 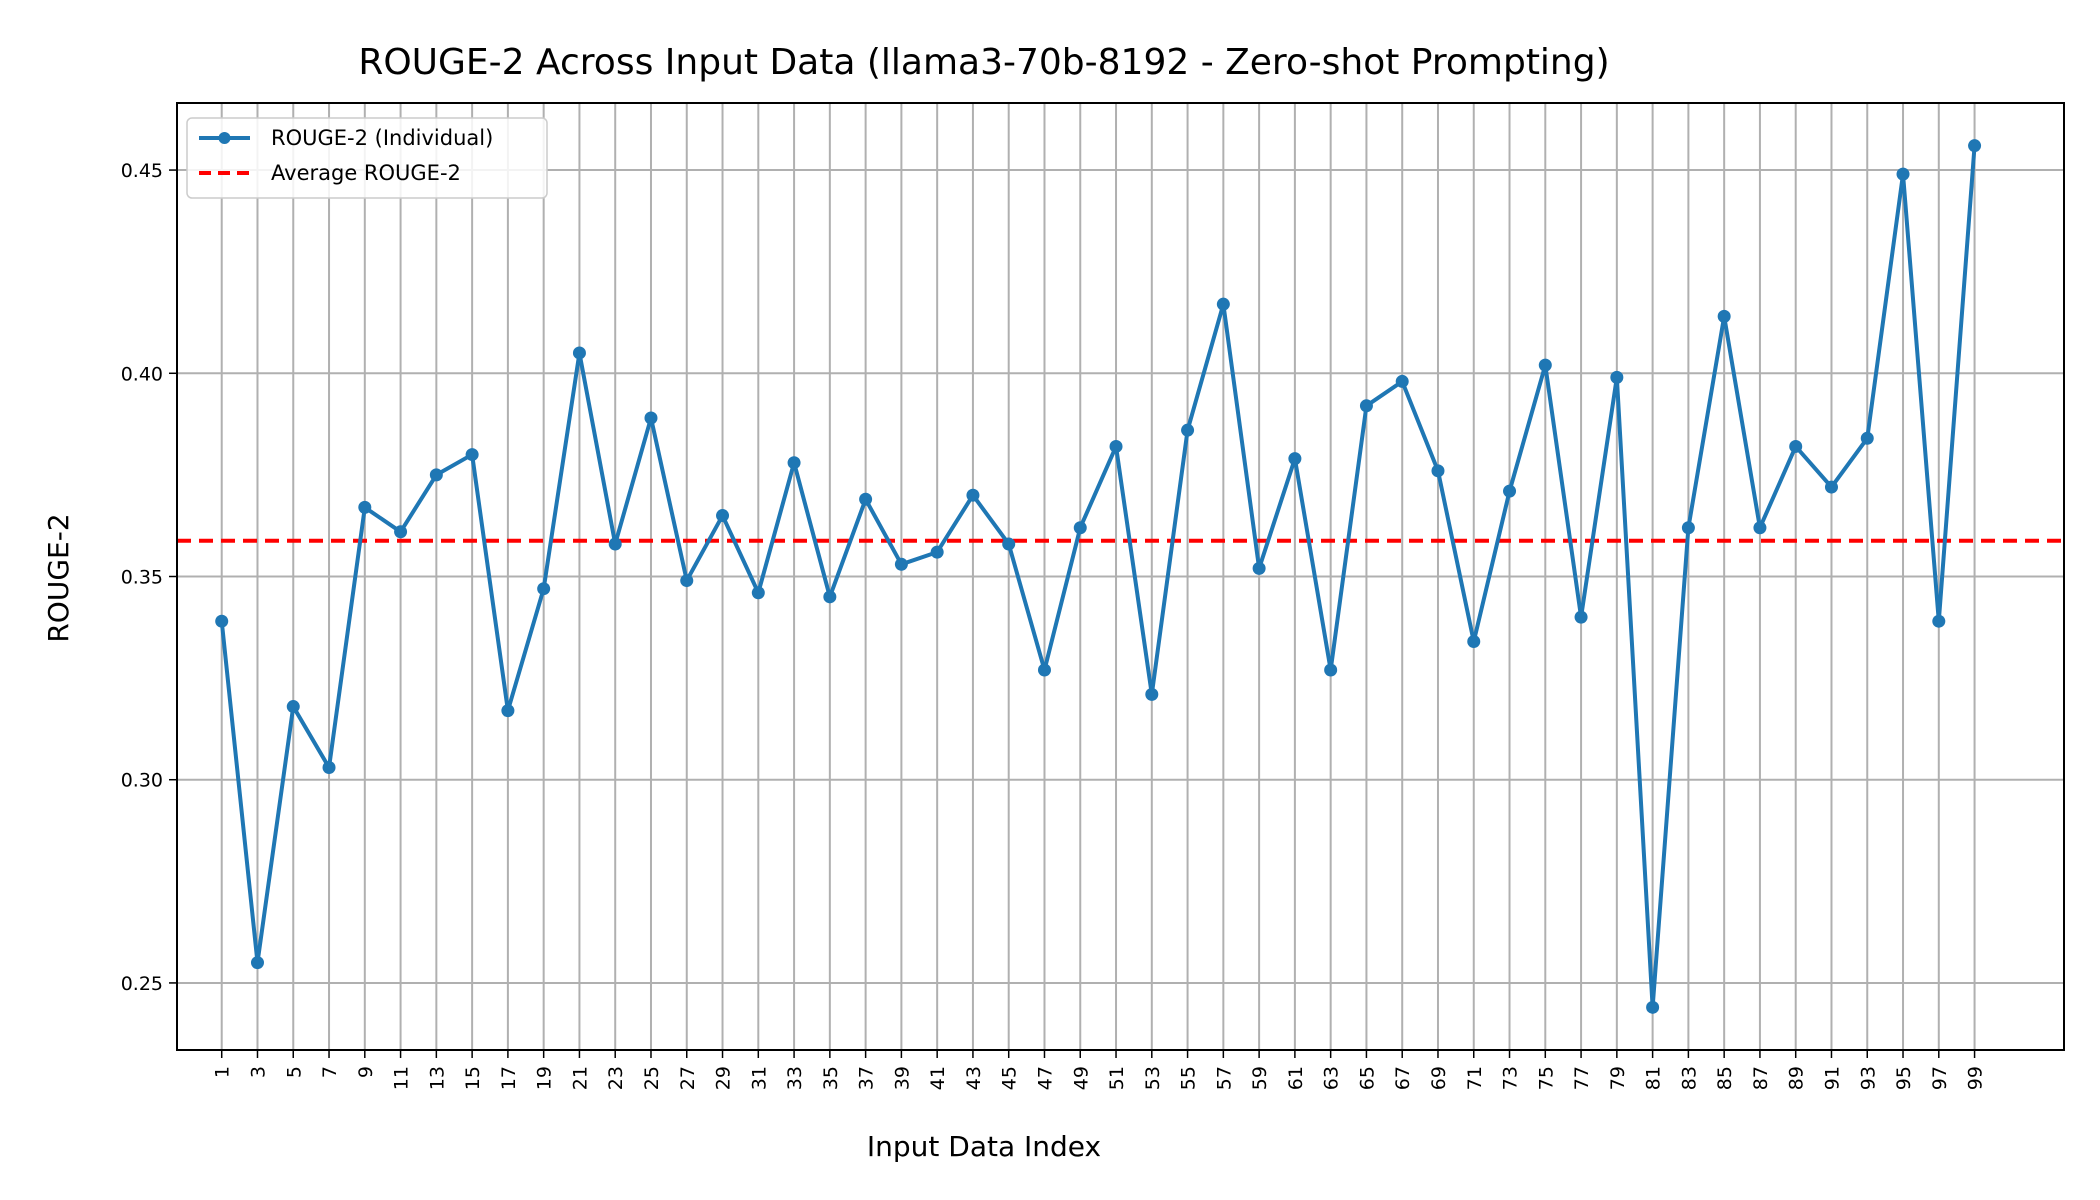 What do you see at coordinates (795, 1078) in the screenshot?
I see `x-tick-label: 33` at bounding box center [795, 1078].